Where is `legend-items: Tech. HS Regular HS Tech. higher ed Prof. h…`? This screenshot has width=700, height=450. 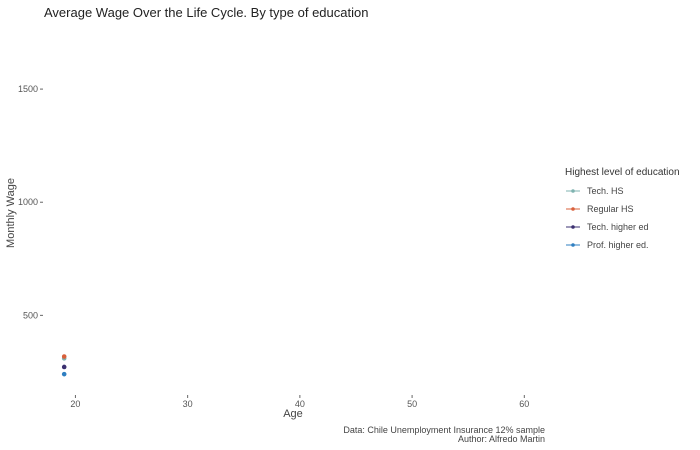
legend-items: Tech. HS Regular HS Tech. higher ed Prof. h… is located at coordinates (607, 218).